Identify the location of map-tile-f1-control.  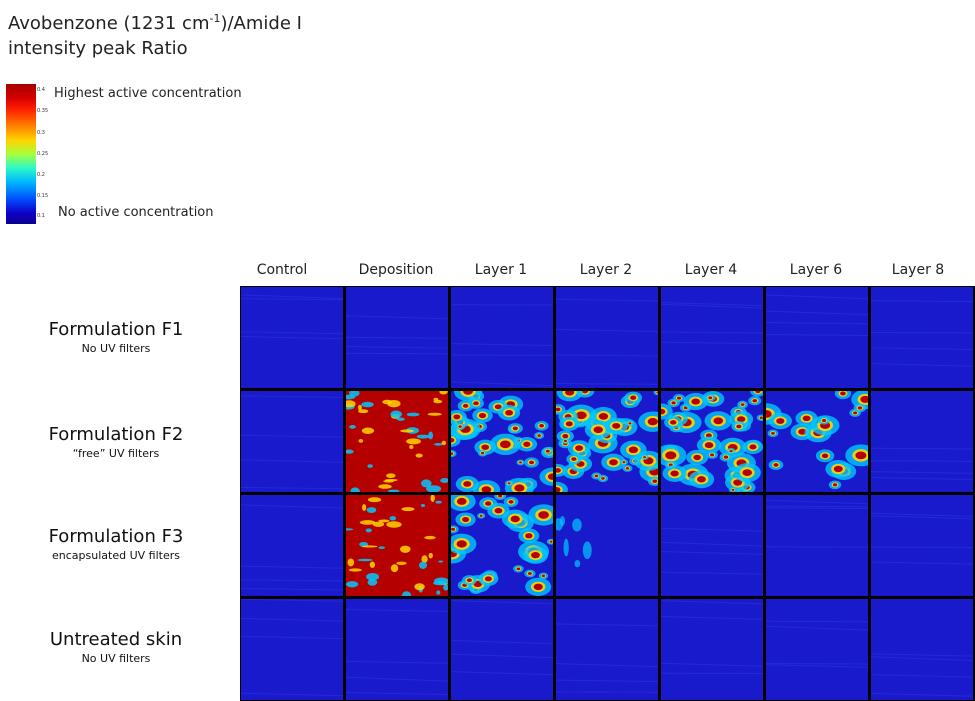
(292, 337).